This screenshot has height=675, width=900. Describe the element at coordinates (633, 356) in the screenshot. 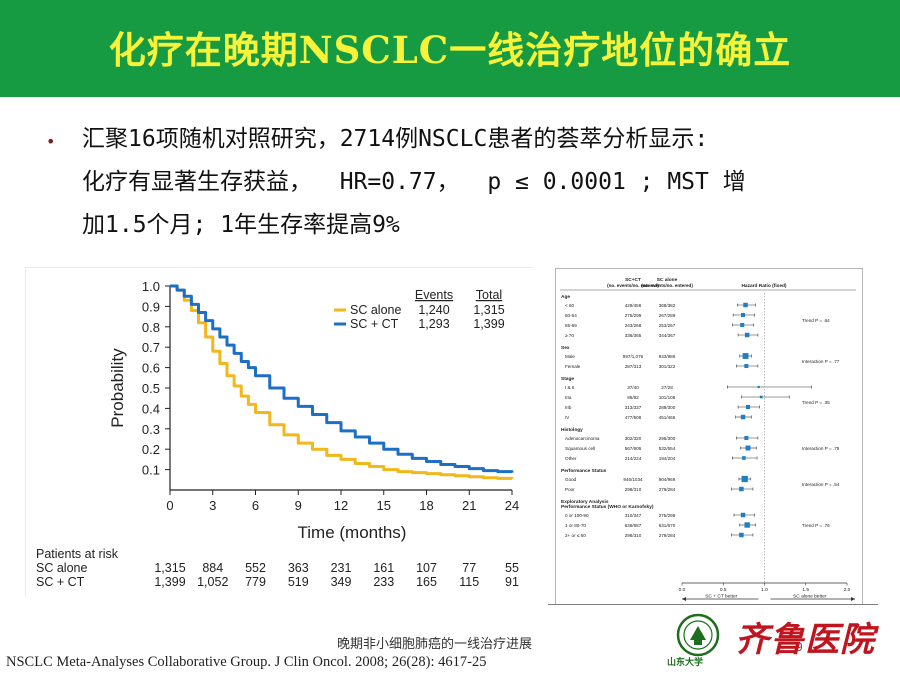

I see `forest-row-ct: 997/1,076` at that location.